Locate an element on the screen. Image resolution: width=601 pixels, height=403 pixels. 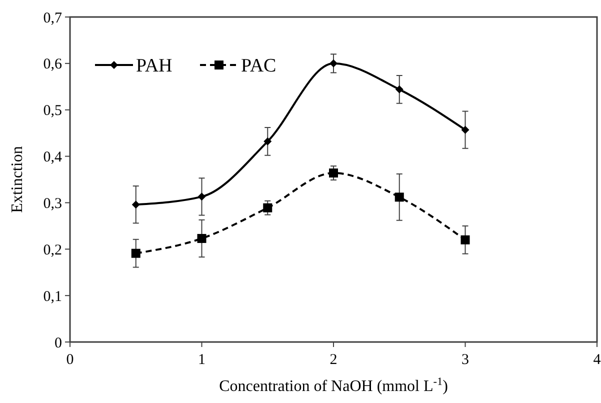
y-axis-title: Extinction is located at coordinates (17, 179).